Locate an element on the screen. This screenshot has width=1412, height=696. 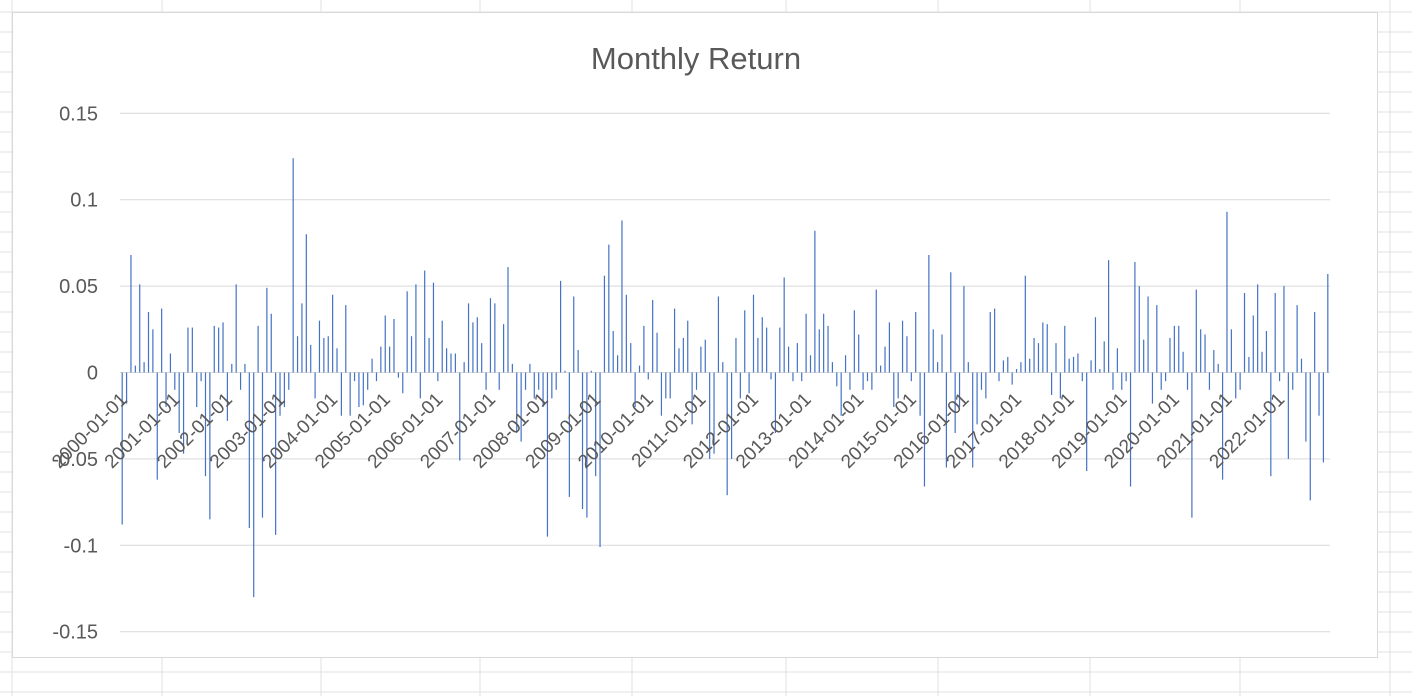
y-tick-label: 0 is located at coordinates (92, 374).